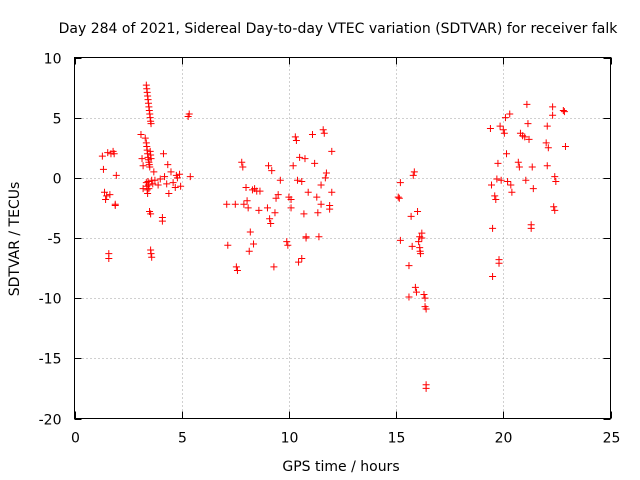 This screenshot has height=480, width=640. What do you see at coordinates (612, 439) in the screenshot?
I see `x-tick-label: 25` at bounding box center [612, 439].